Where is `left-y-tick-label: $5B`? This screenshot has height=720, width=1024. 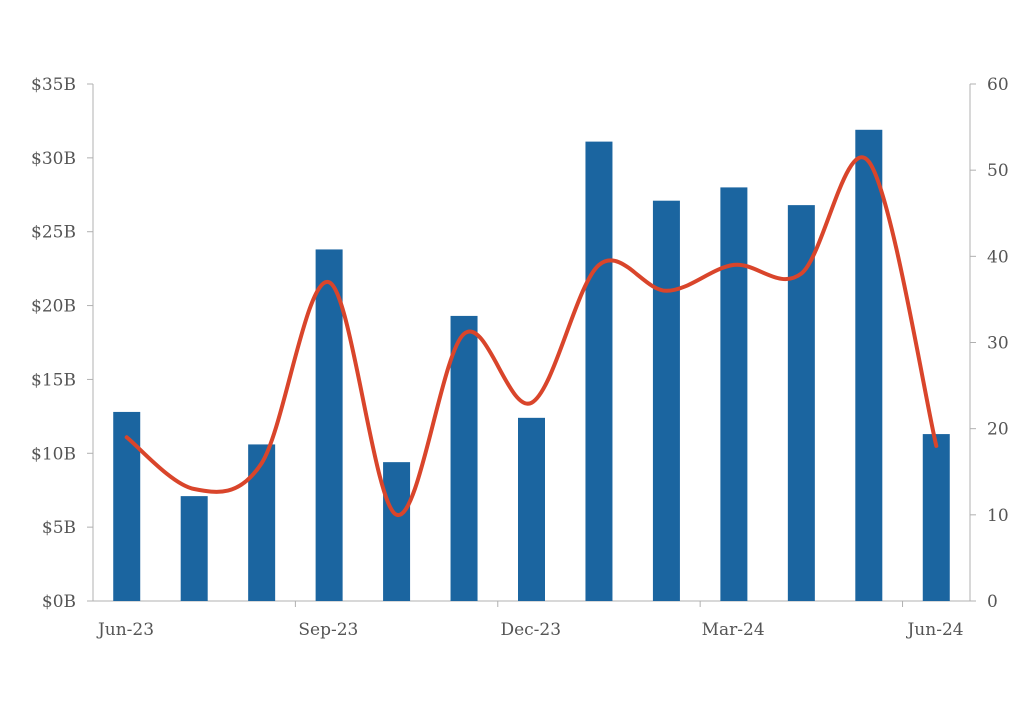
left-y-tick-label: $5B is located at coordinates (59, 528).